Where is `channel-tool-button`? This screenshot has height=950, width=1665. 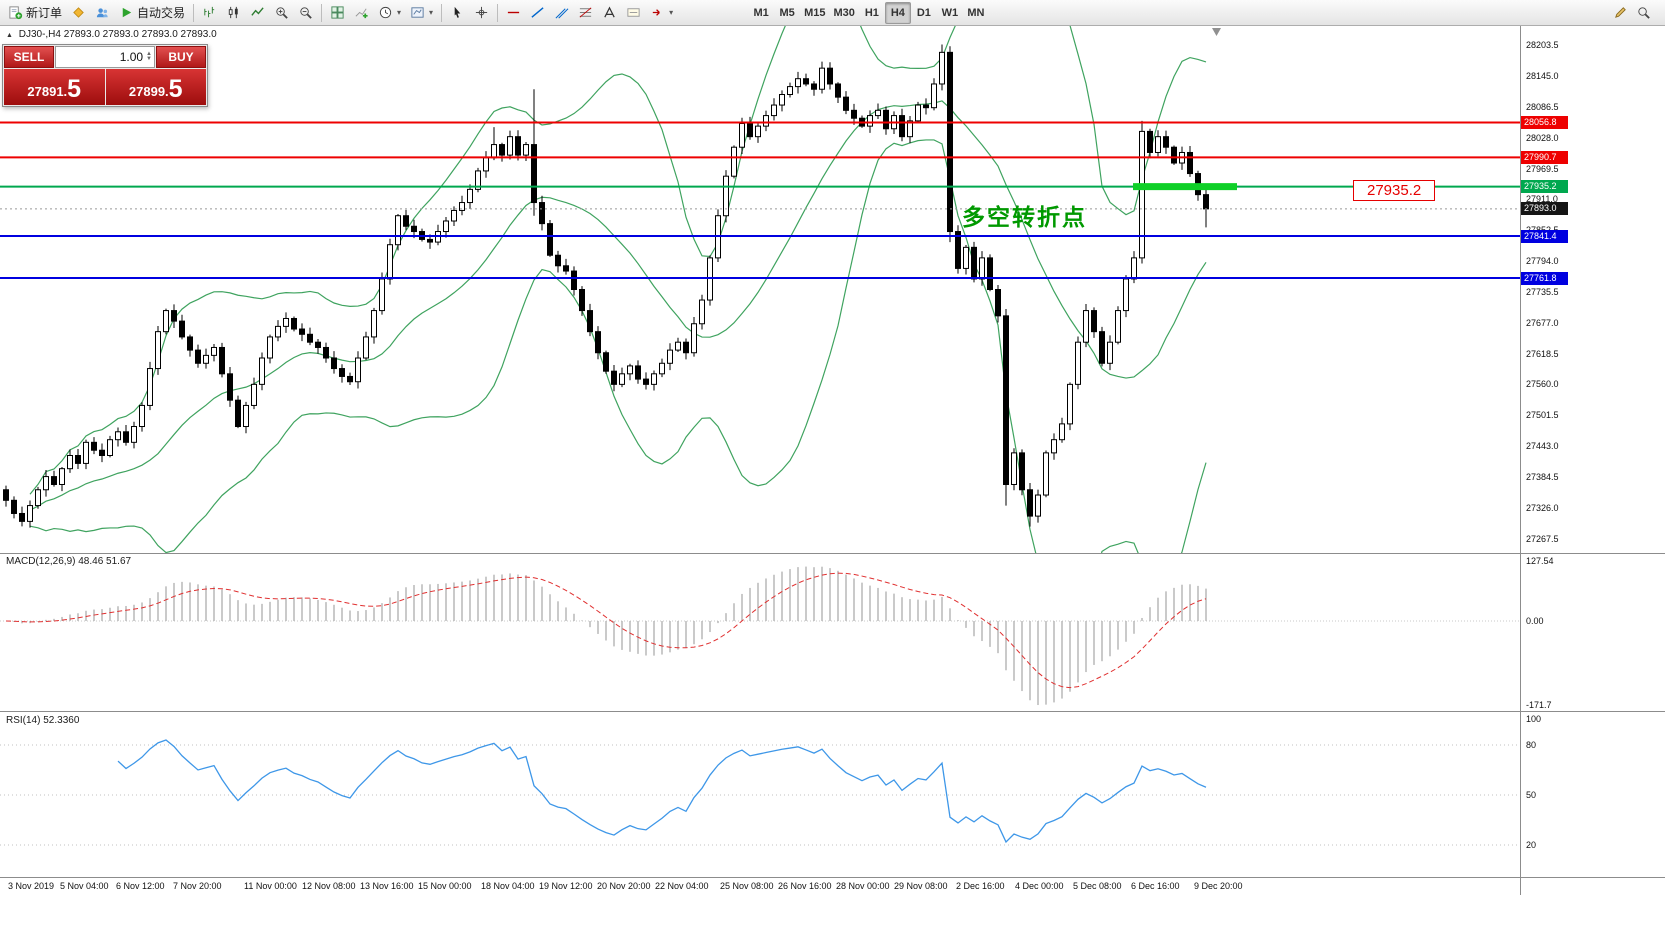 channel-tool-button is located at coordinates (561, 13).